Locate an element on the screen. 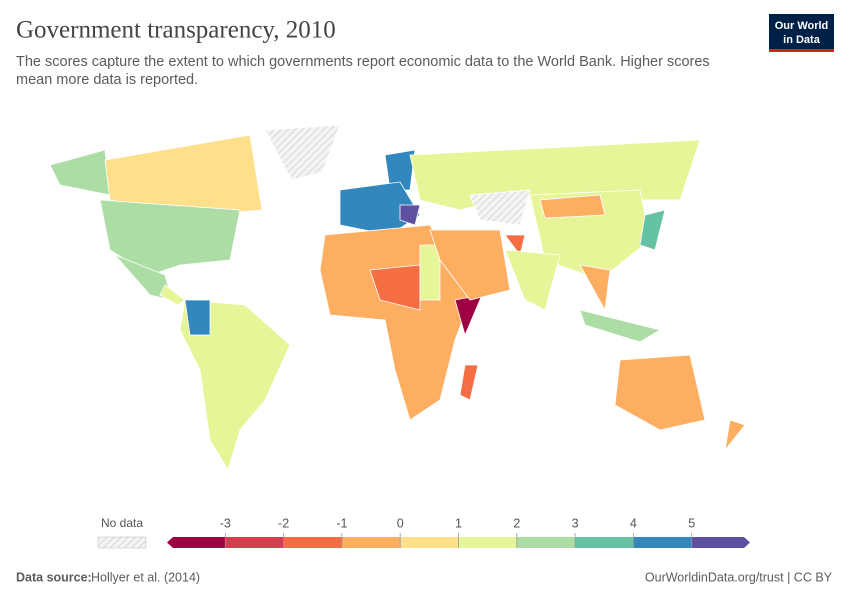 The image size is (850, 600). legend-tick-label: 4 is located at coordinates (633, 523).